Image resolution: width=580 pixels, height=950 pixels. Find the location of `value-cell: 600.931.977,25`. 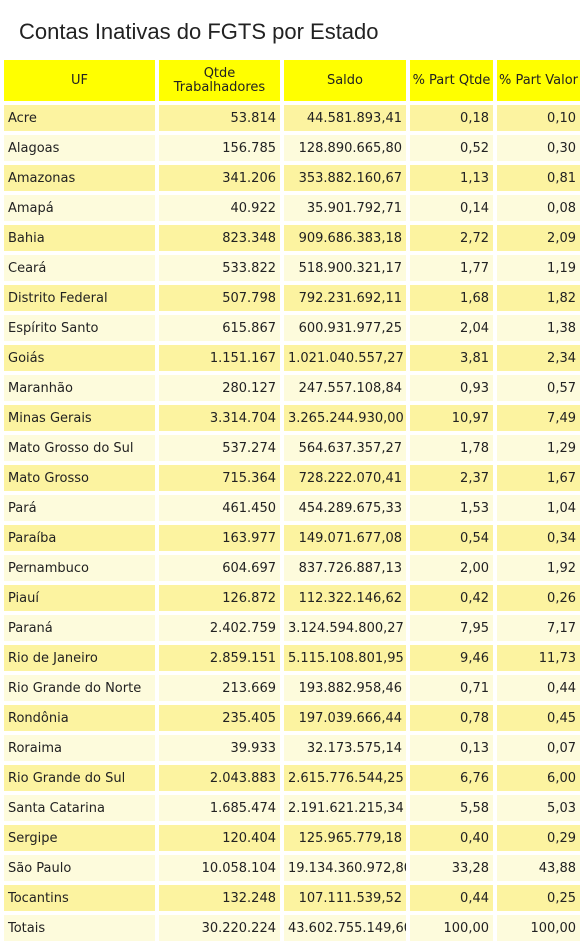

value-cell: 600.931.977,25 is located at coordinates (345, 328).